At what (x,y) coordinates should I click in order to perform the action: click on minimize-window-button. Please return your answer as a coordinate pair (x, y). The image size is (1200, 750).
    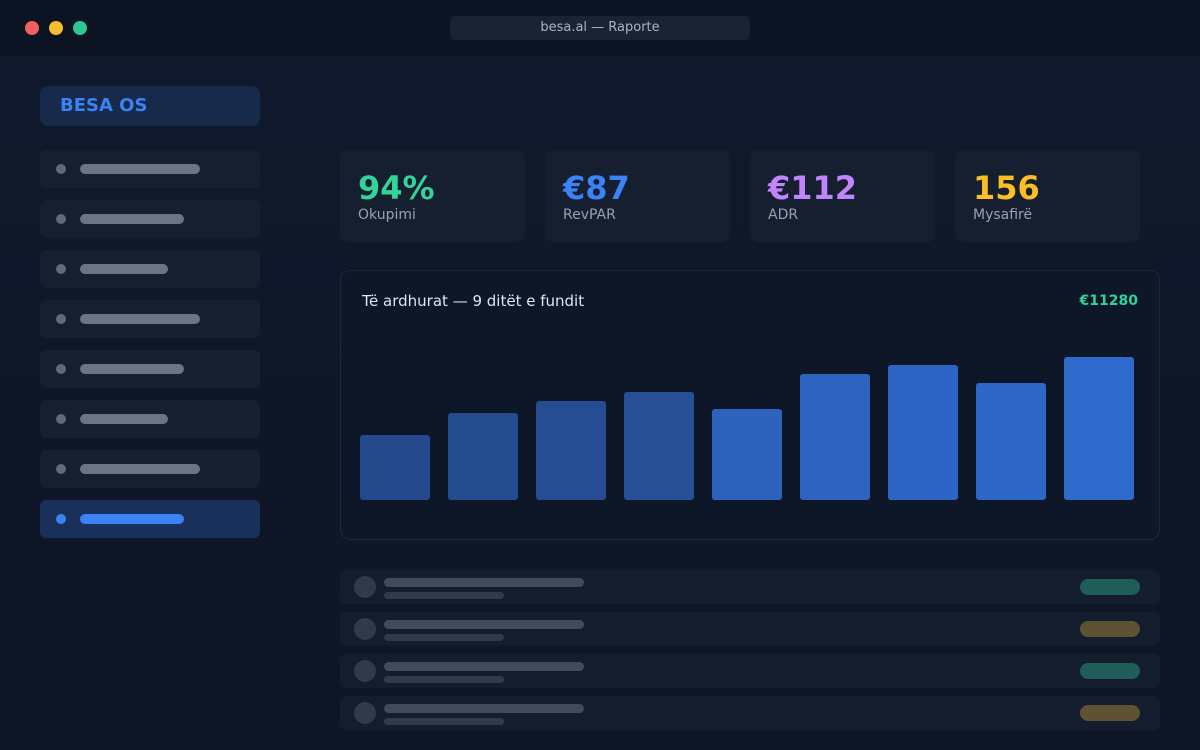
    Looking at the image, I should click on (56, 28).